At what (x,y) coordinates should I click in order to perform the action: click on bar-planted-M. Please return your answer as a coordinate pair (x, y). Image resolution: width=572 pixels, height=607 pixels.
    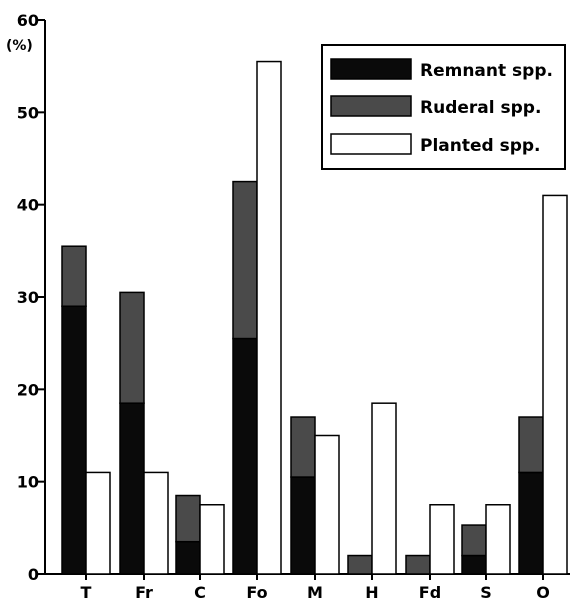
    Looking at the image, I should click on (327, 504).